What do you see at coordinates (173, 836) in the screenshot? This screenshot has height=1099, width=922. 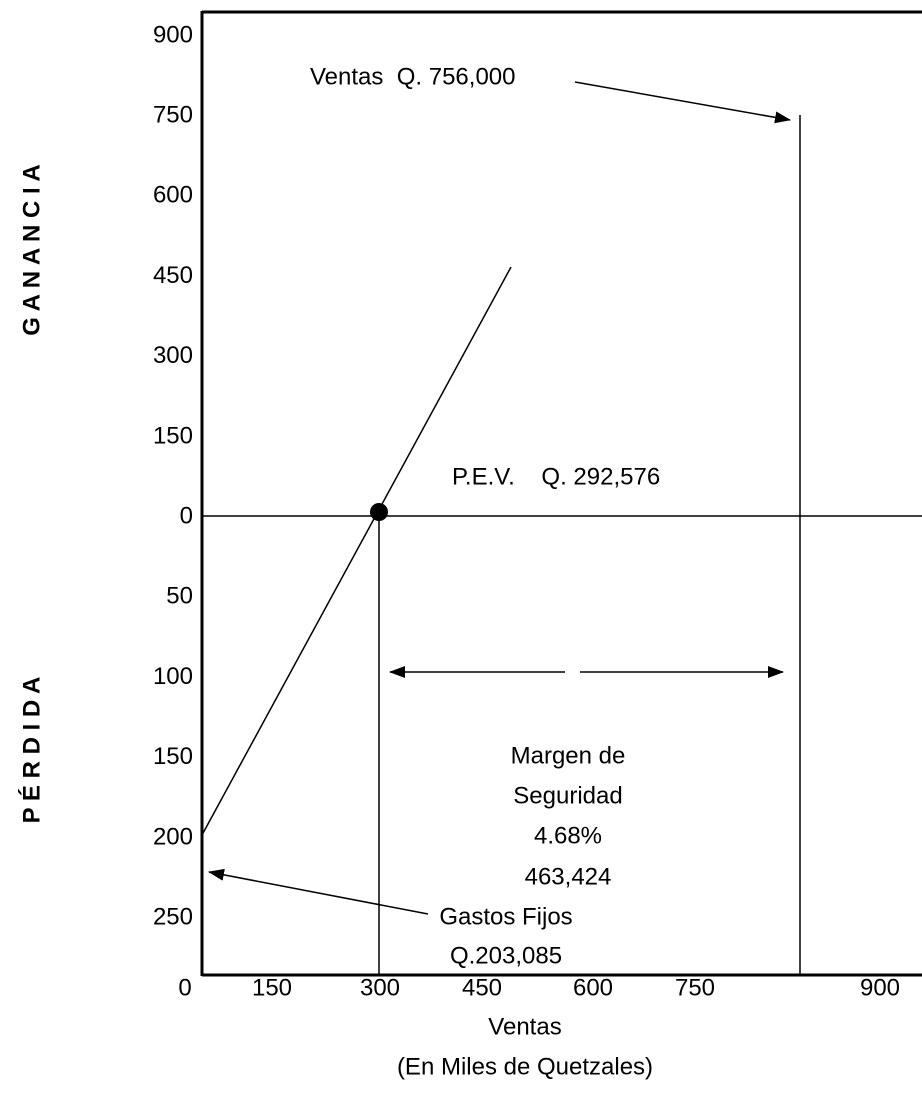 I see `y-axis-label: 200` at bounding box center [173, 836].